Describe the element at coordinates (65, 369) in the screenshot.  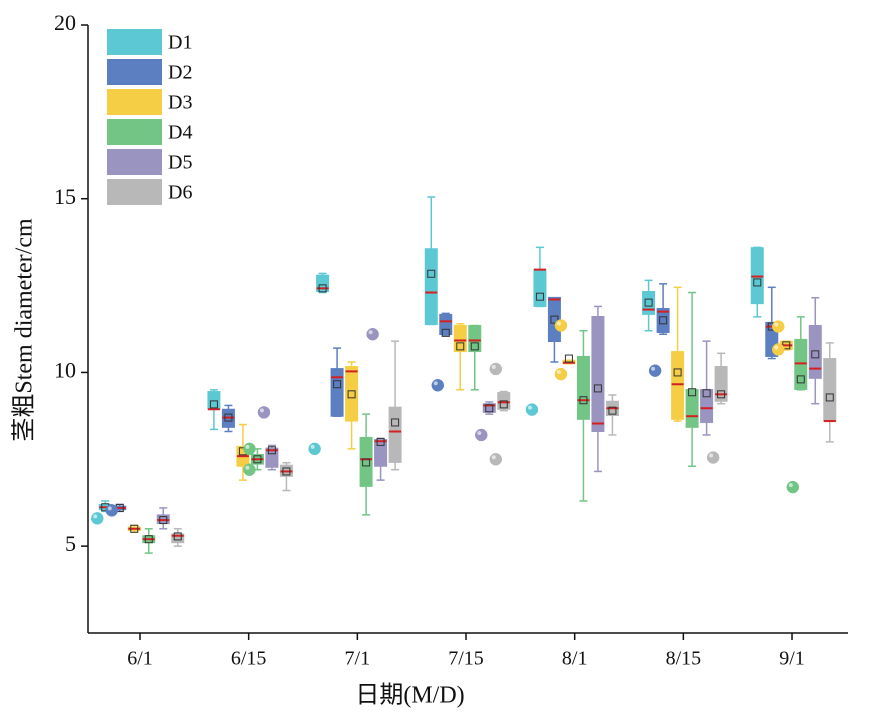
I see `y-tick-label: 10` at that location.